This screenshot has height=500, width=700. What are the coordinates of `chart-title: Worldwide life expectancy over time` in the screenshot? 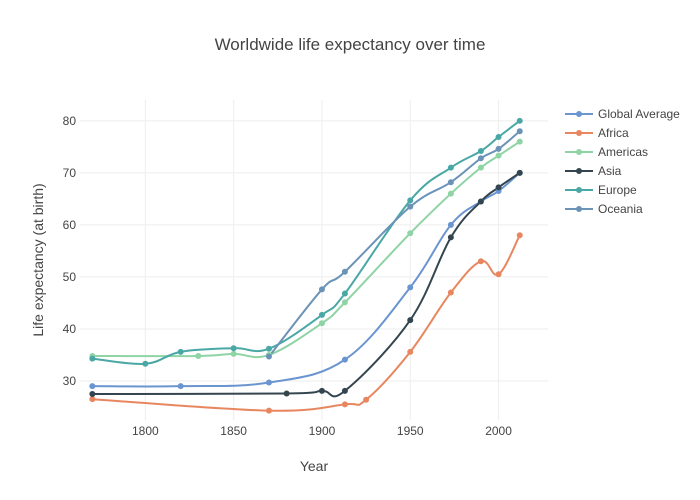 It's located at (350, 44).